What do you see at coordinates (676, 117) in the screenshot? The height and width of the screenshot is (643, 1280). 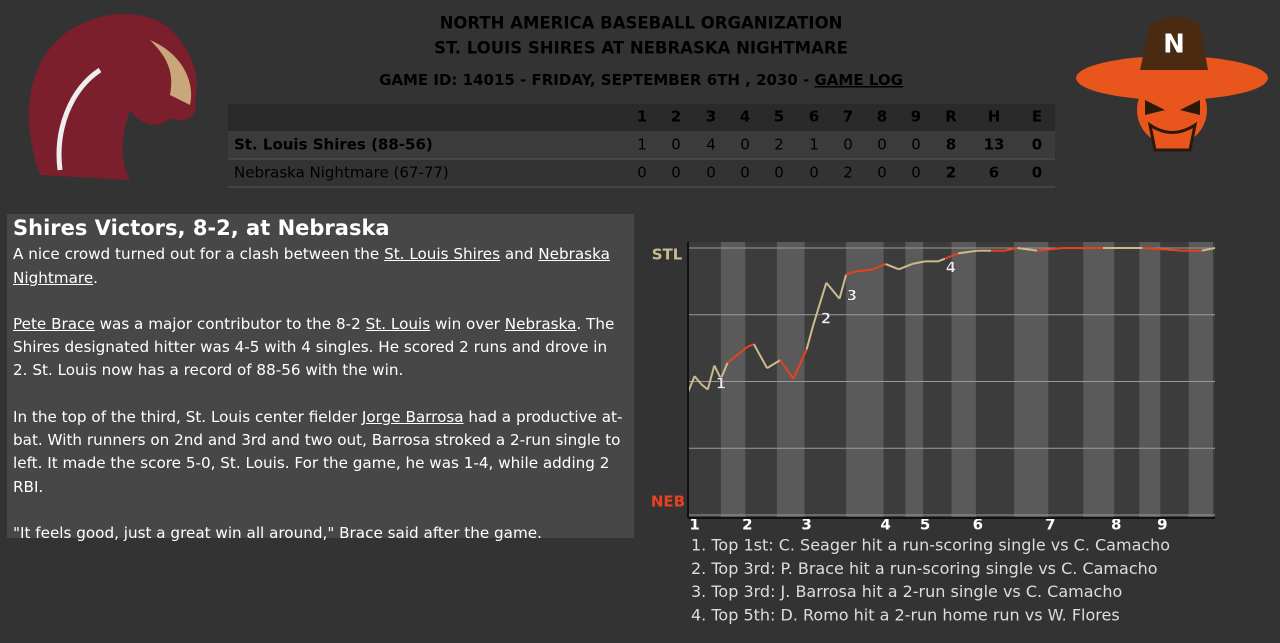 I see `column-header: 2` at bounding box center [676, 117].